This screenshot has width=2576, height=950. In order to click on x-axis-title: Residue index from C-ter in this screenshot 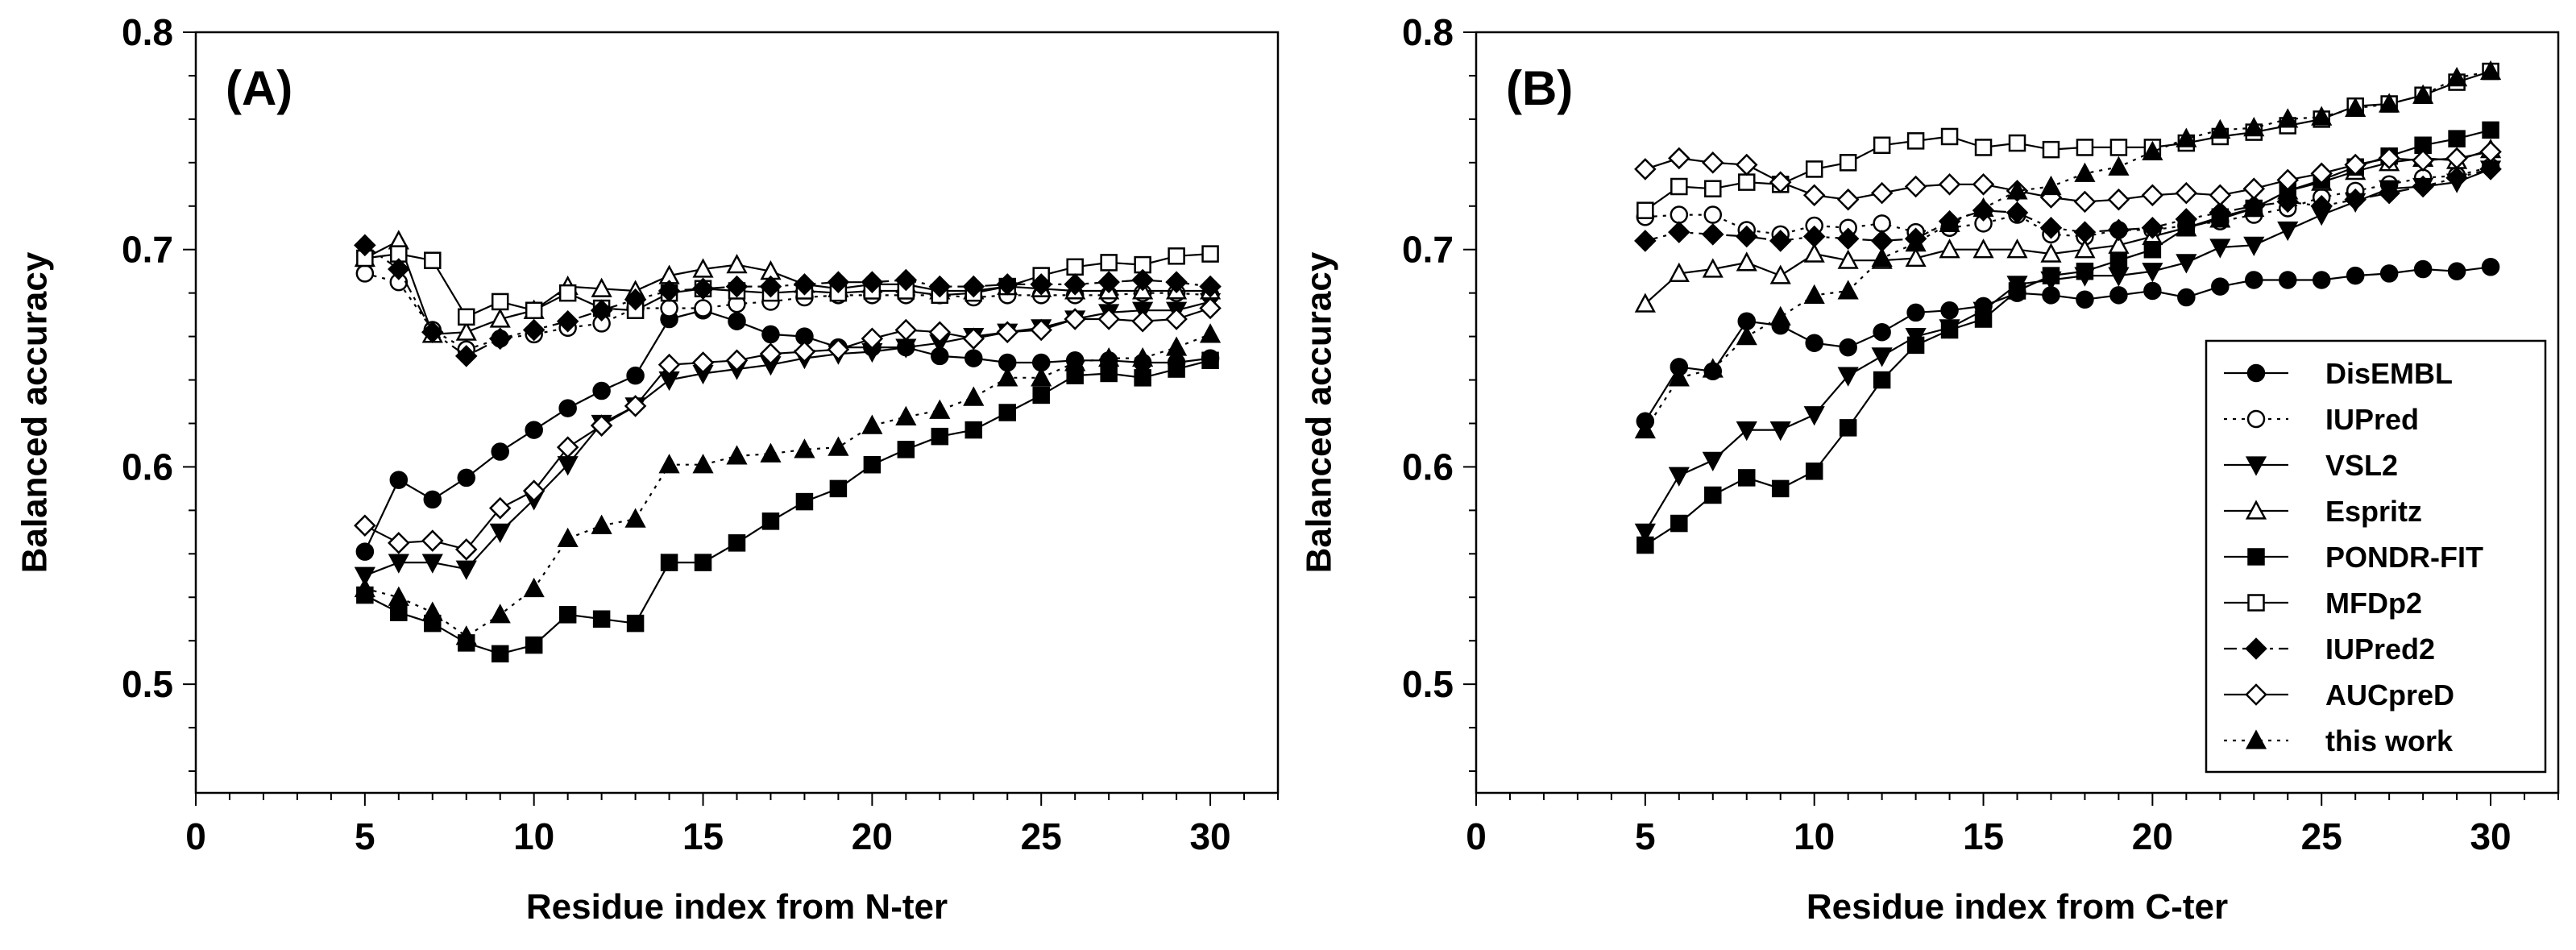, I will do `click(2018, 907)`.